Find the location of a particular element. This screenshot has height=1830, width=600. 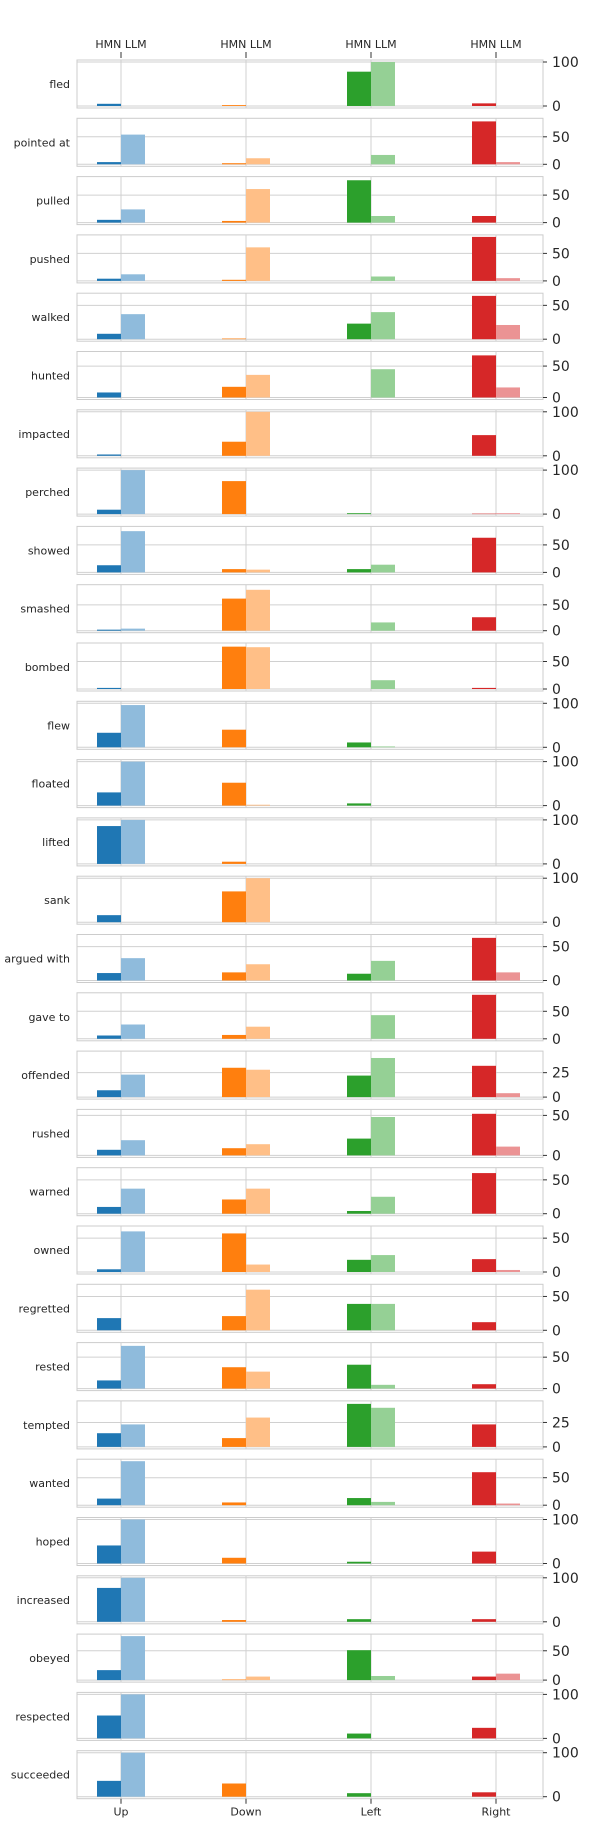

bar-increased-up-hmn is located at coordinates (109, 1604).